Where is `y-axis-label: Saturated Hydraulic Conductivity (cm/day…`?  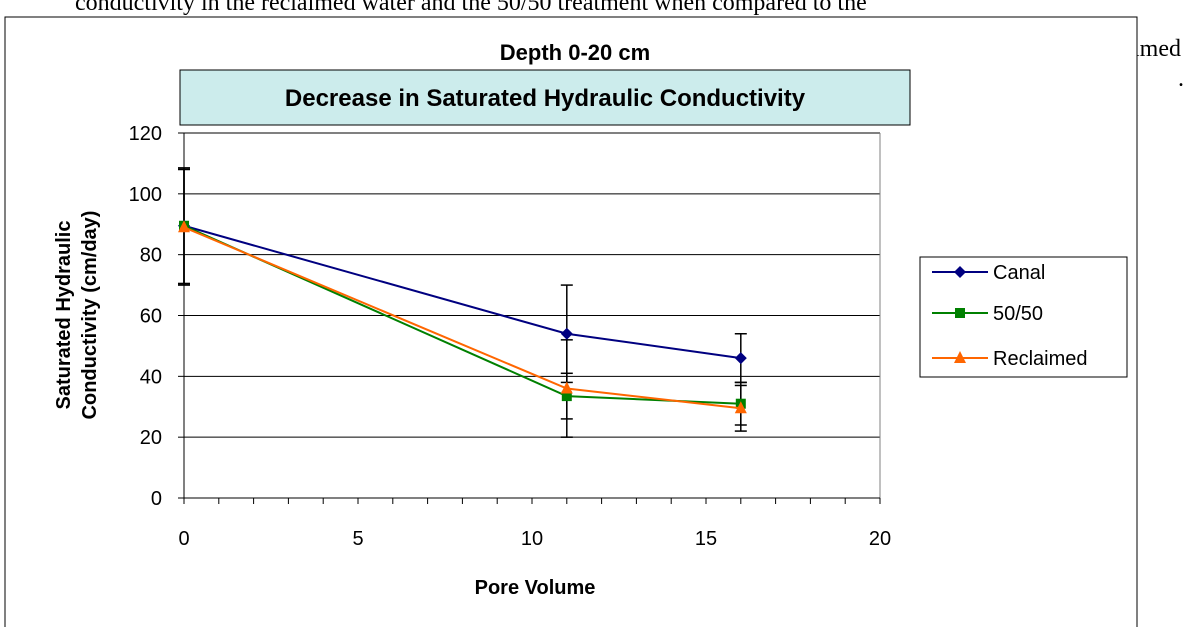 y-axis-label: Saturated Hydraulic Conductivity (cm/day… is located at coordinates (77, 315).